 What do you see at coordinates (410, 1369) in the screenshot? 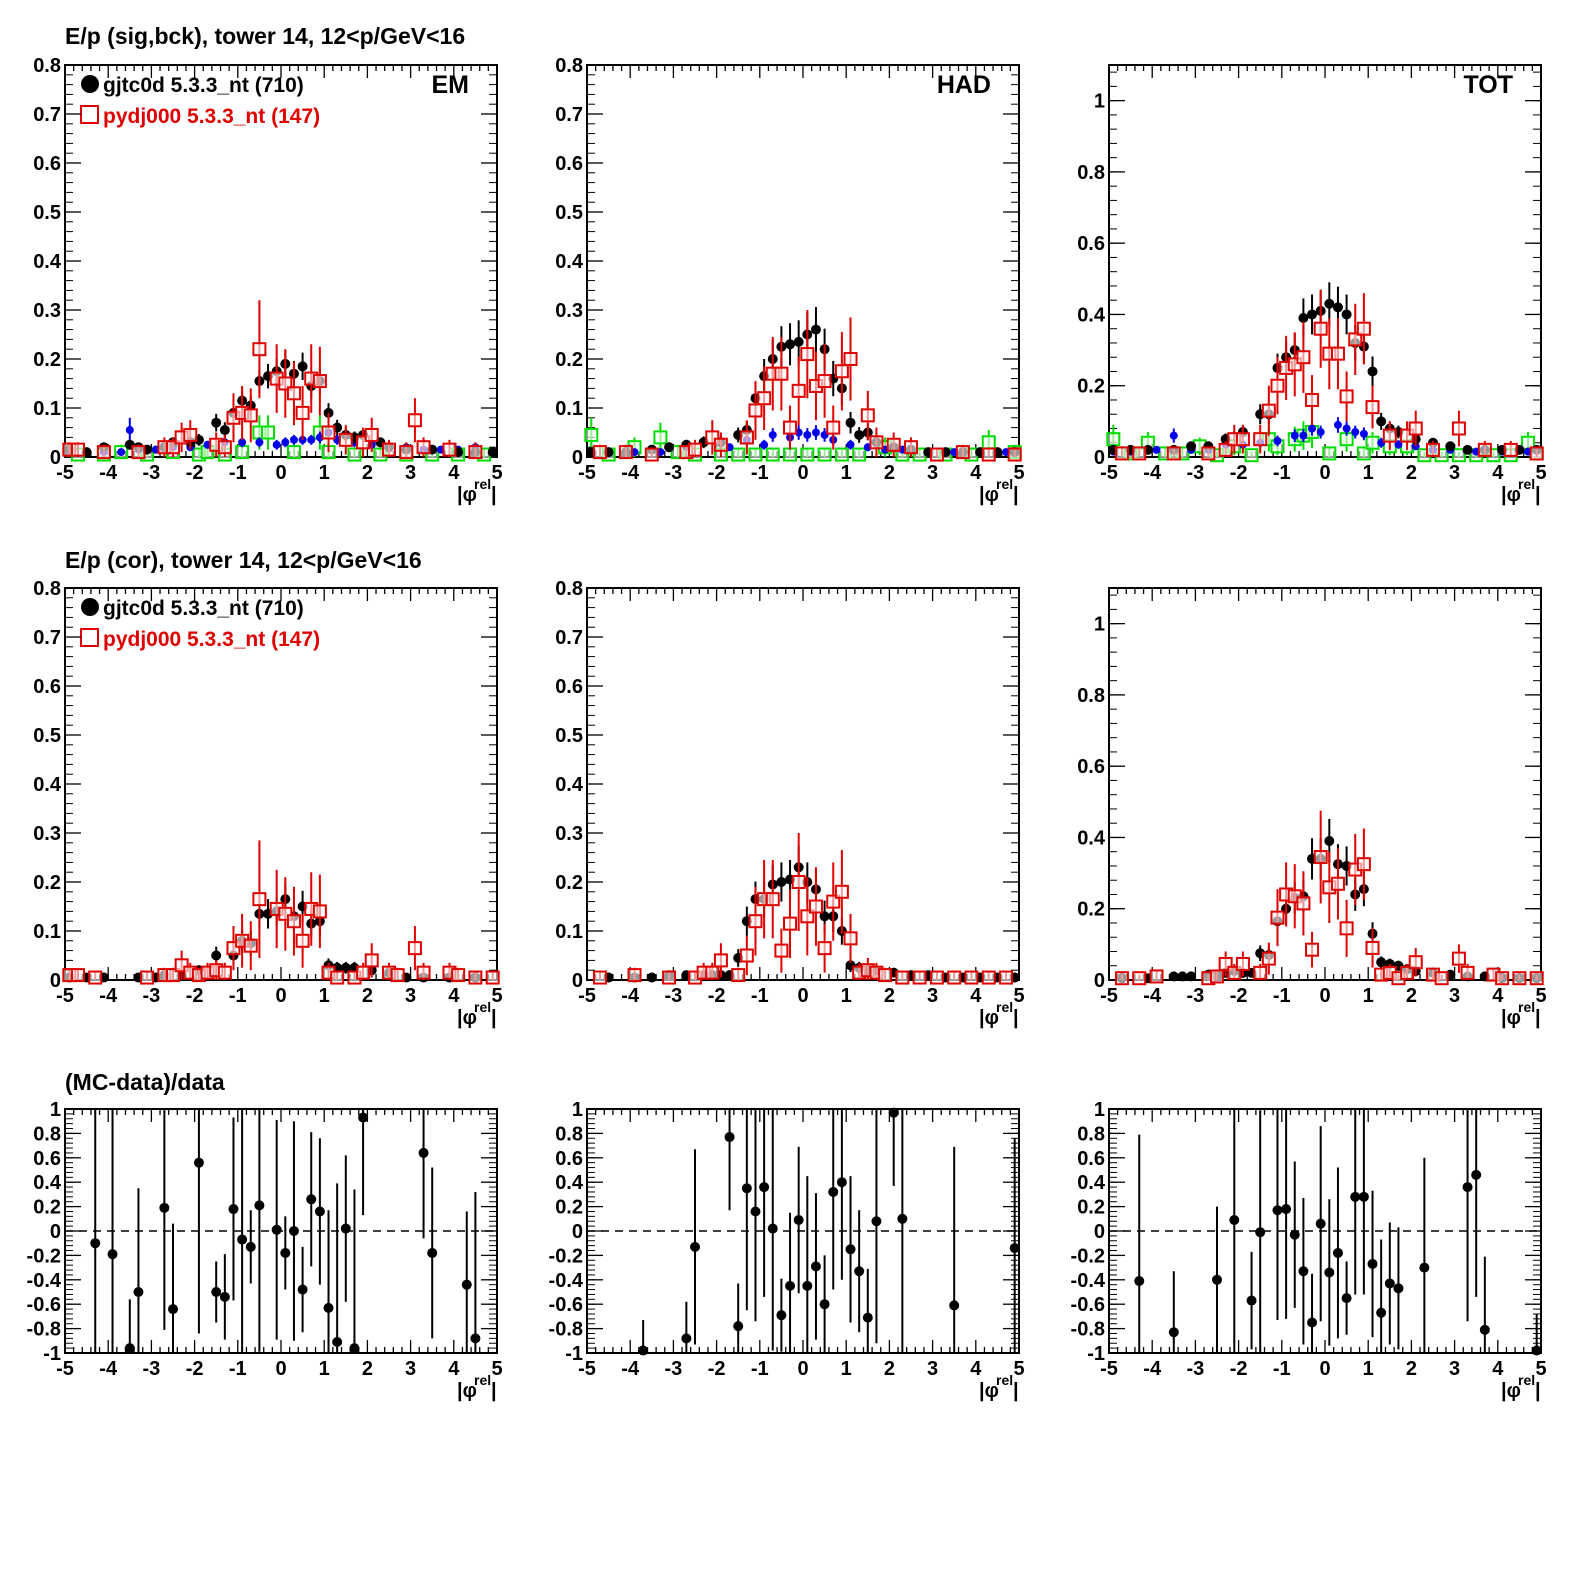
I see `x-tick-label: 3` at bounding box center [410, 1369].